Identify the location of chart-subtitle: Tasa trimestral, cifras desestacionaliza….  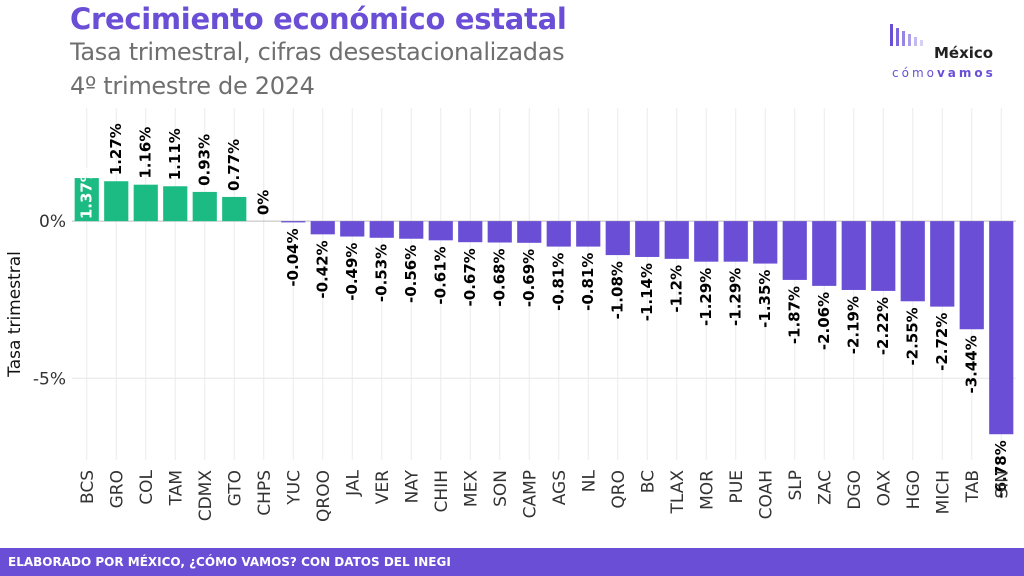
(317, 52).